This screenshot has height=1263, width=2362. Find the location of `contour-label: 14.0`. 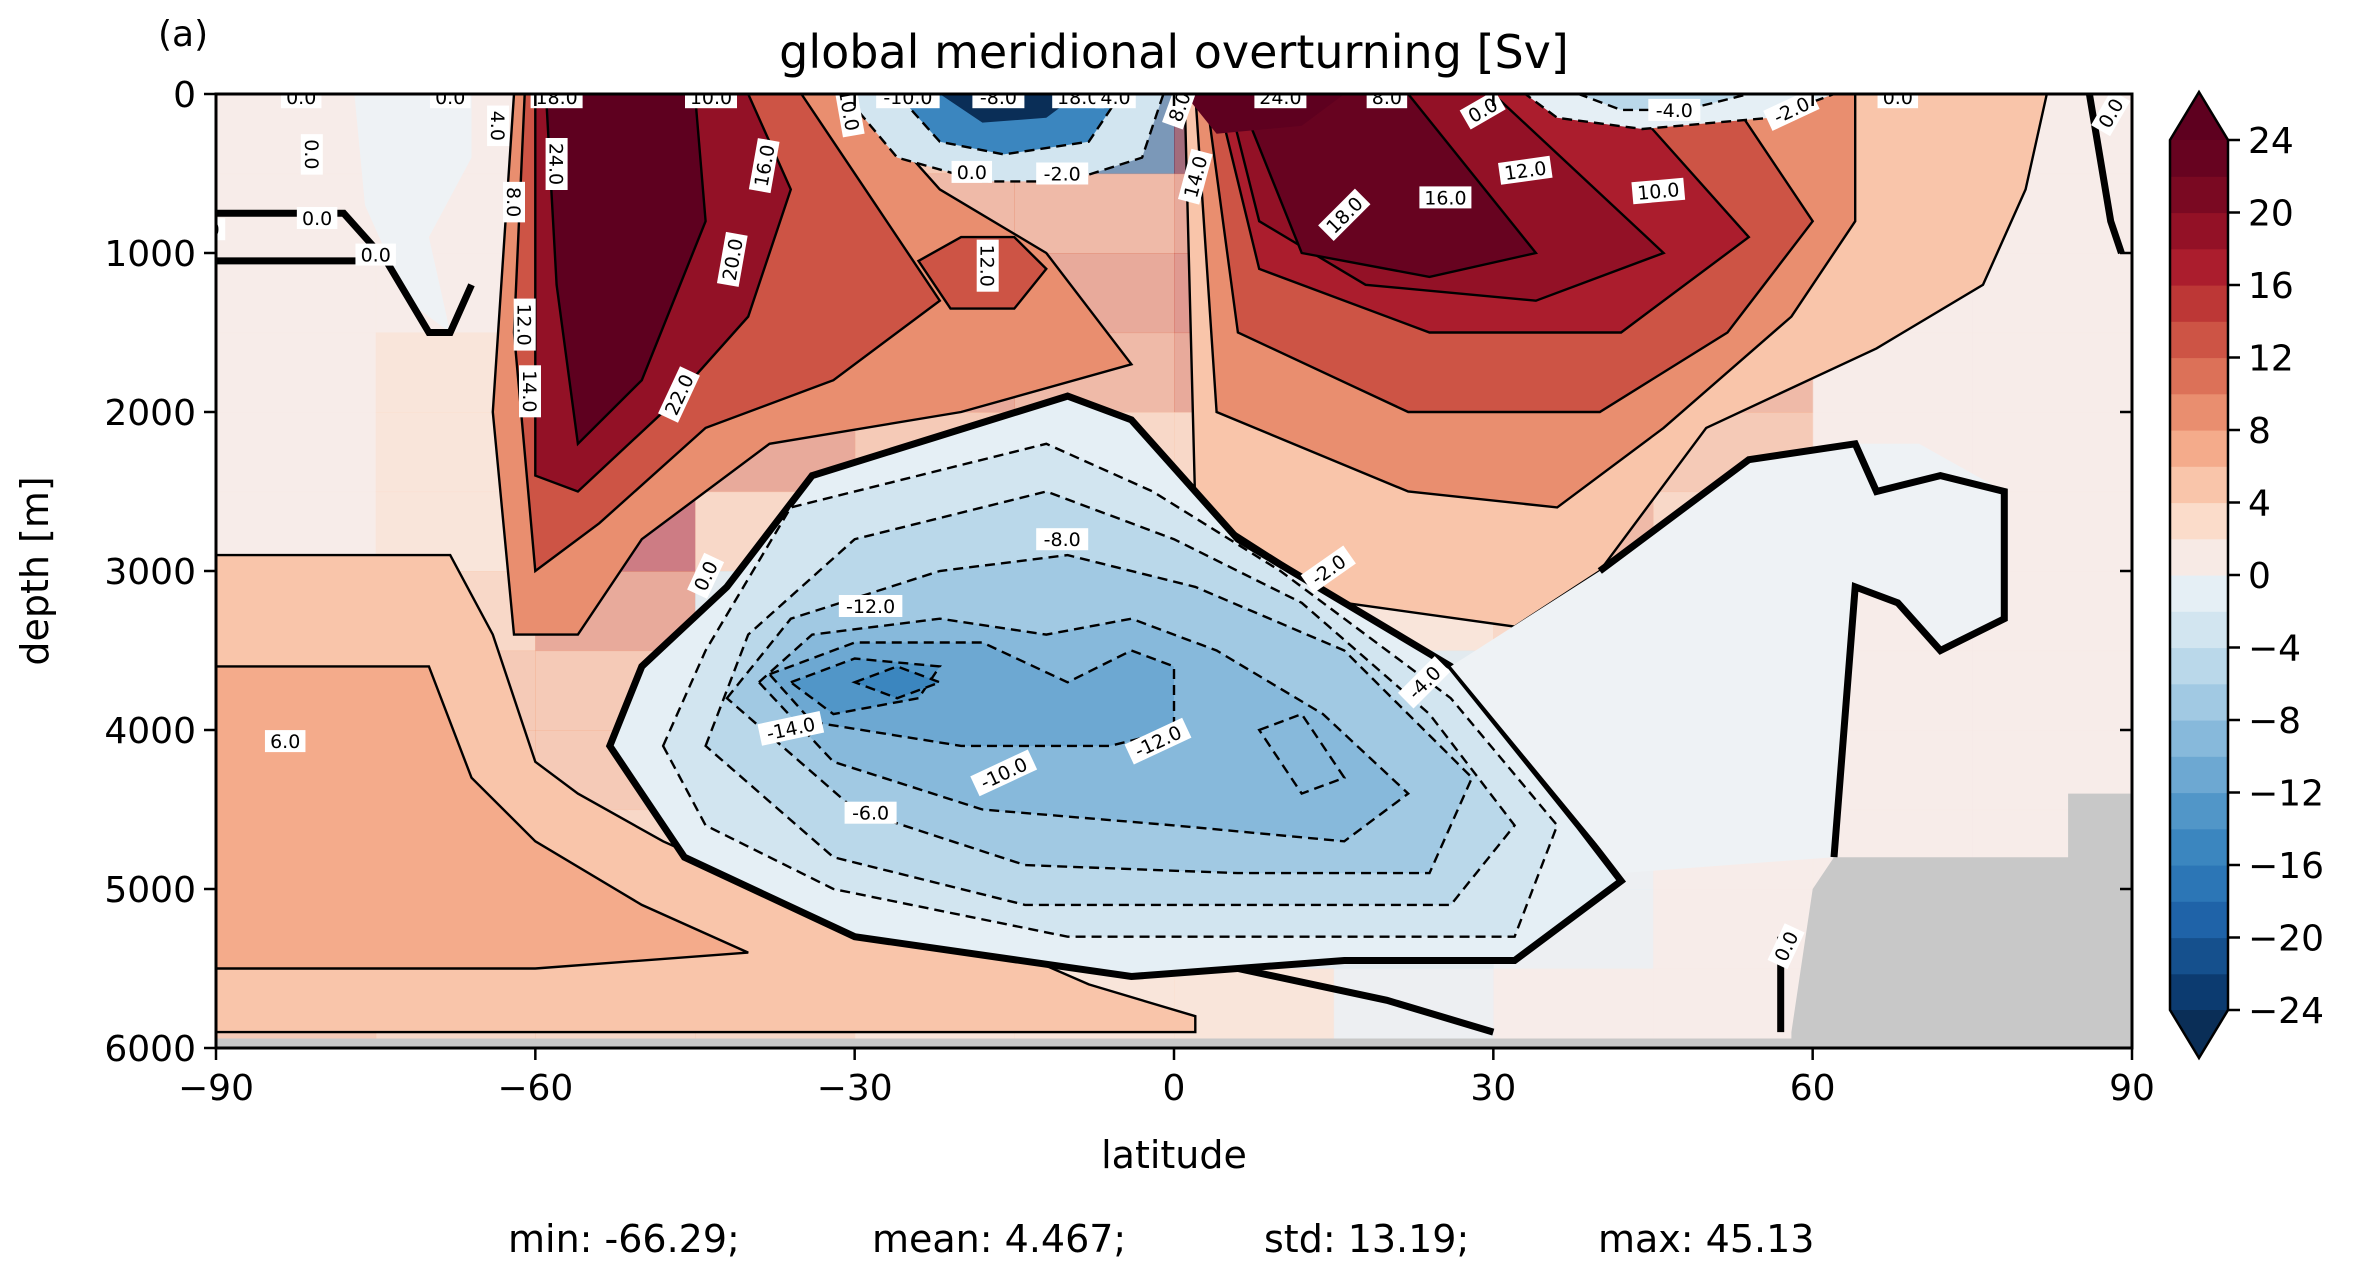

contour-label: 14.0 is located at coordinates (529, 391).